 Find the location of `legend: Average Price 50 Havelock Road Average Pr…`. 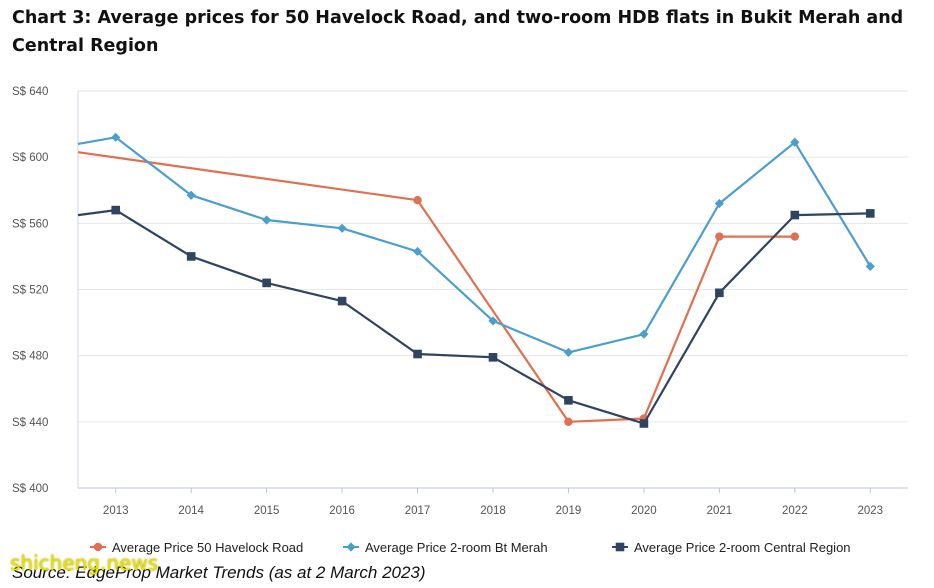

legend: Average Price 50 Havelock Road Average Pr… is located at coordinates (470, 547).